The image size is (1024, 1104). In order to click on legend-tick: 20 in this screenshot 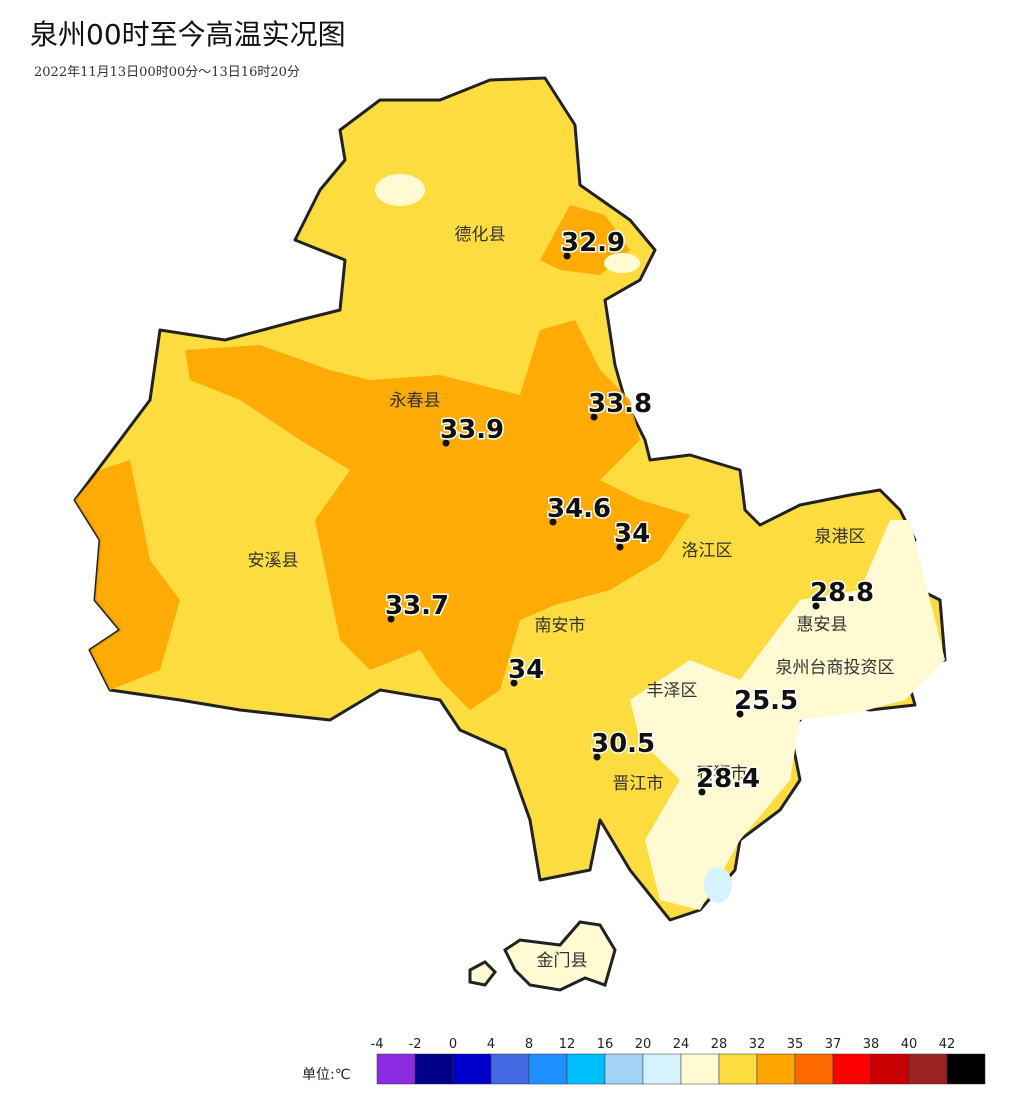, I will do `click(643, 1044)`.